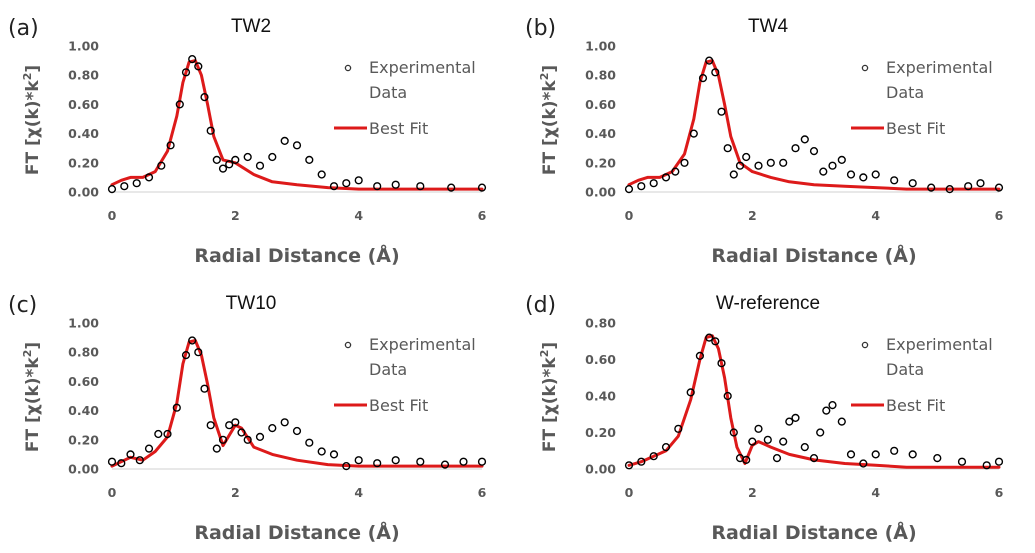  What do you see at coordinates (33, 405) in the screenshot?
I see `y-axis-title-main: FT [χ(k)*k` at bounding box center [33, 405].